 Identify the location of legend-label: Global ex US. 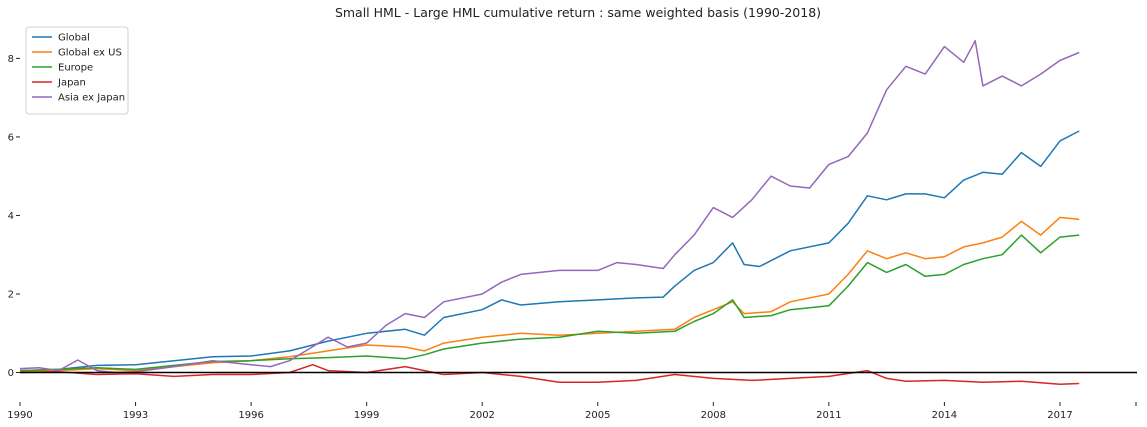
(90, 53).